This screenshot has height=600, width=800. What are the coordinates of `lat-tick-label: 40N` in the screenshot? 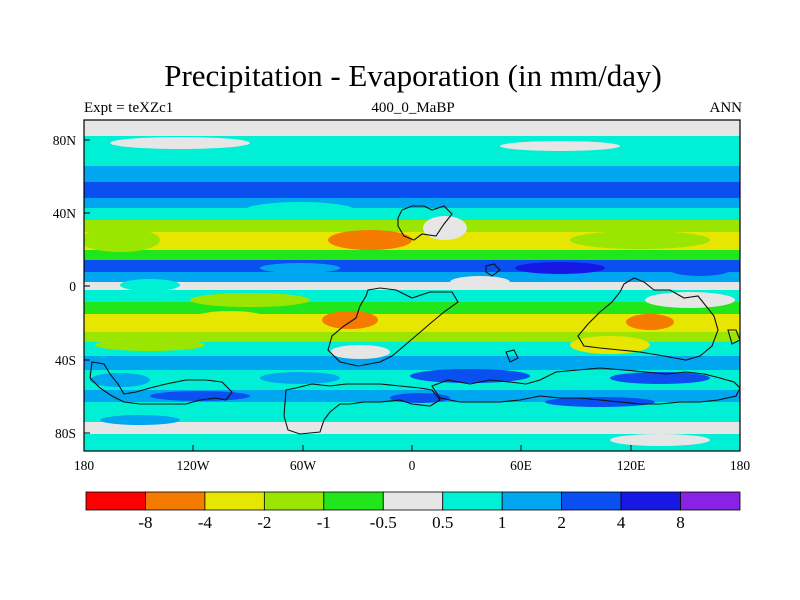 It's located at (65, 213).